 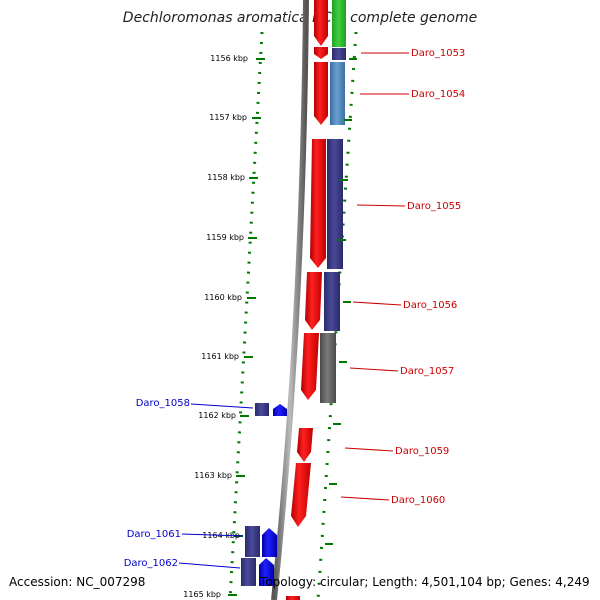 What do you see at coordinates (225, 237) in the screenshot?
I see `kbp-tick-label: 1159 kbp` at bounding box center [225, 237].